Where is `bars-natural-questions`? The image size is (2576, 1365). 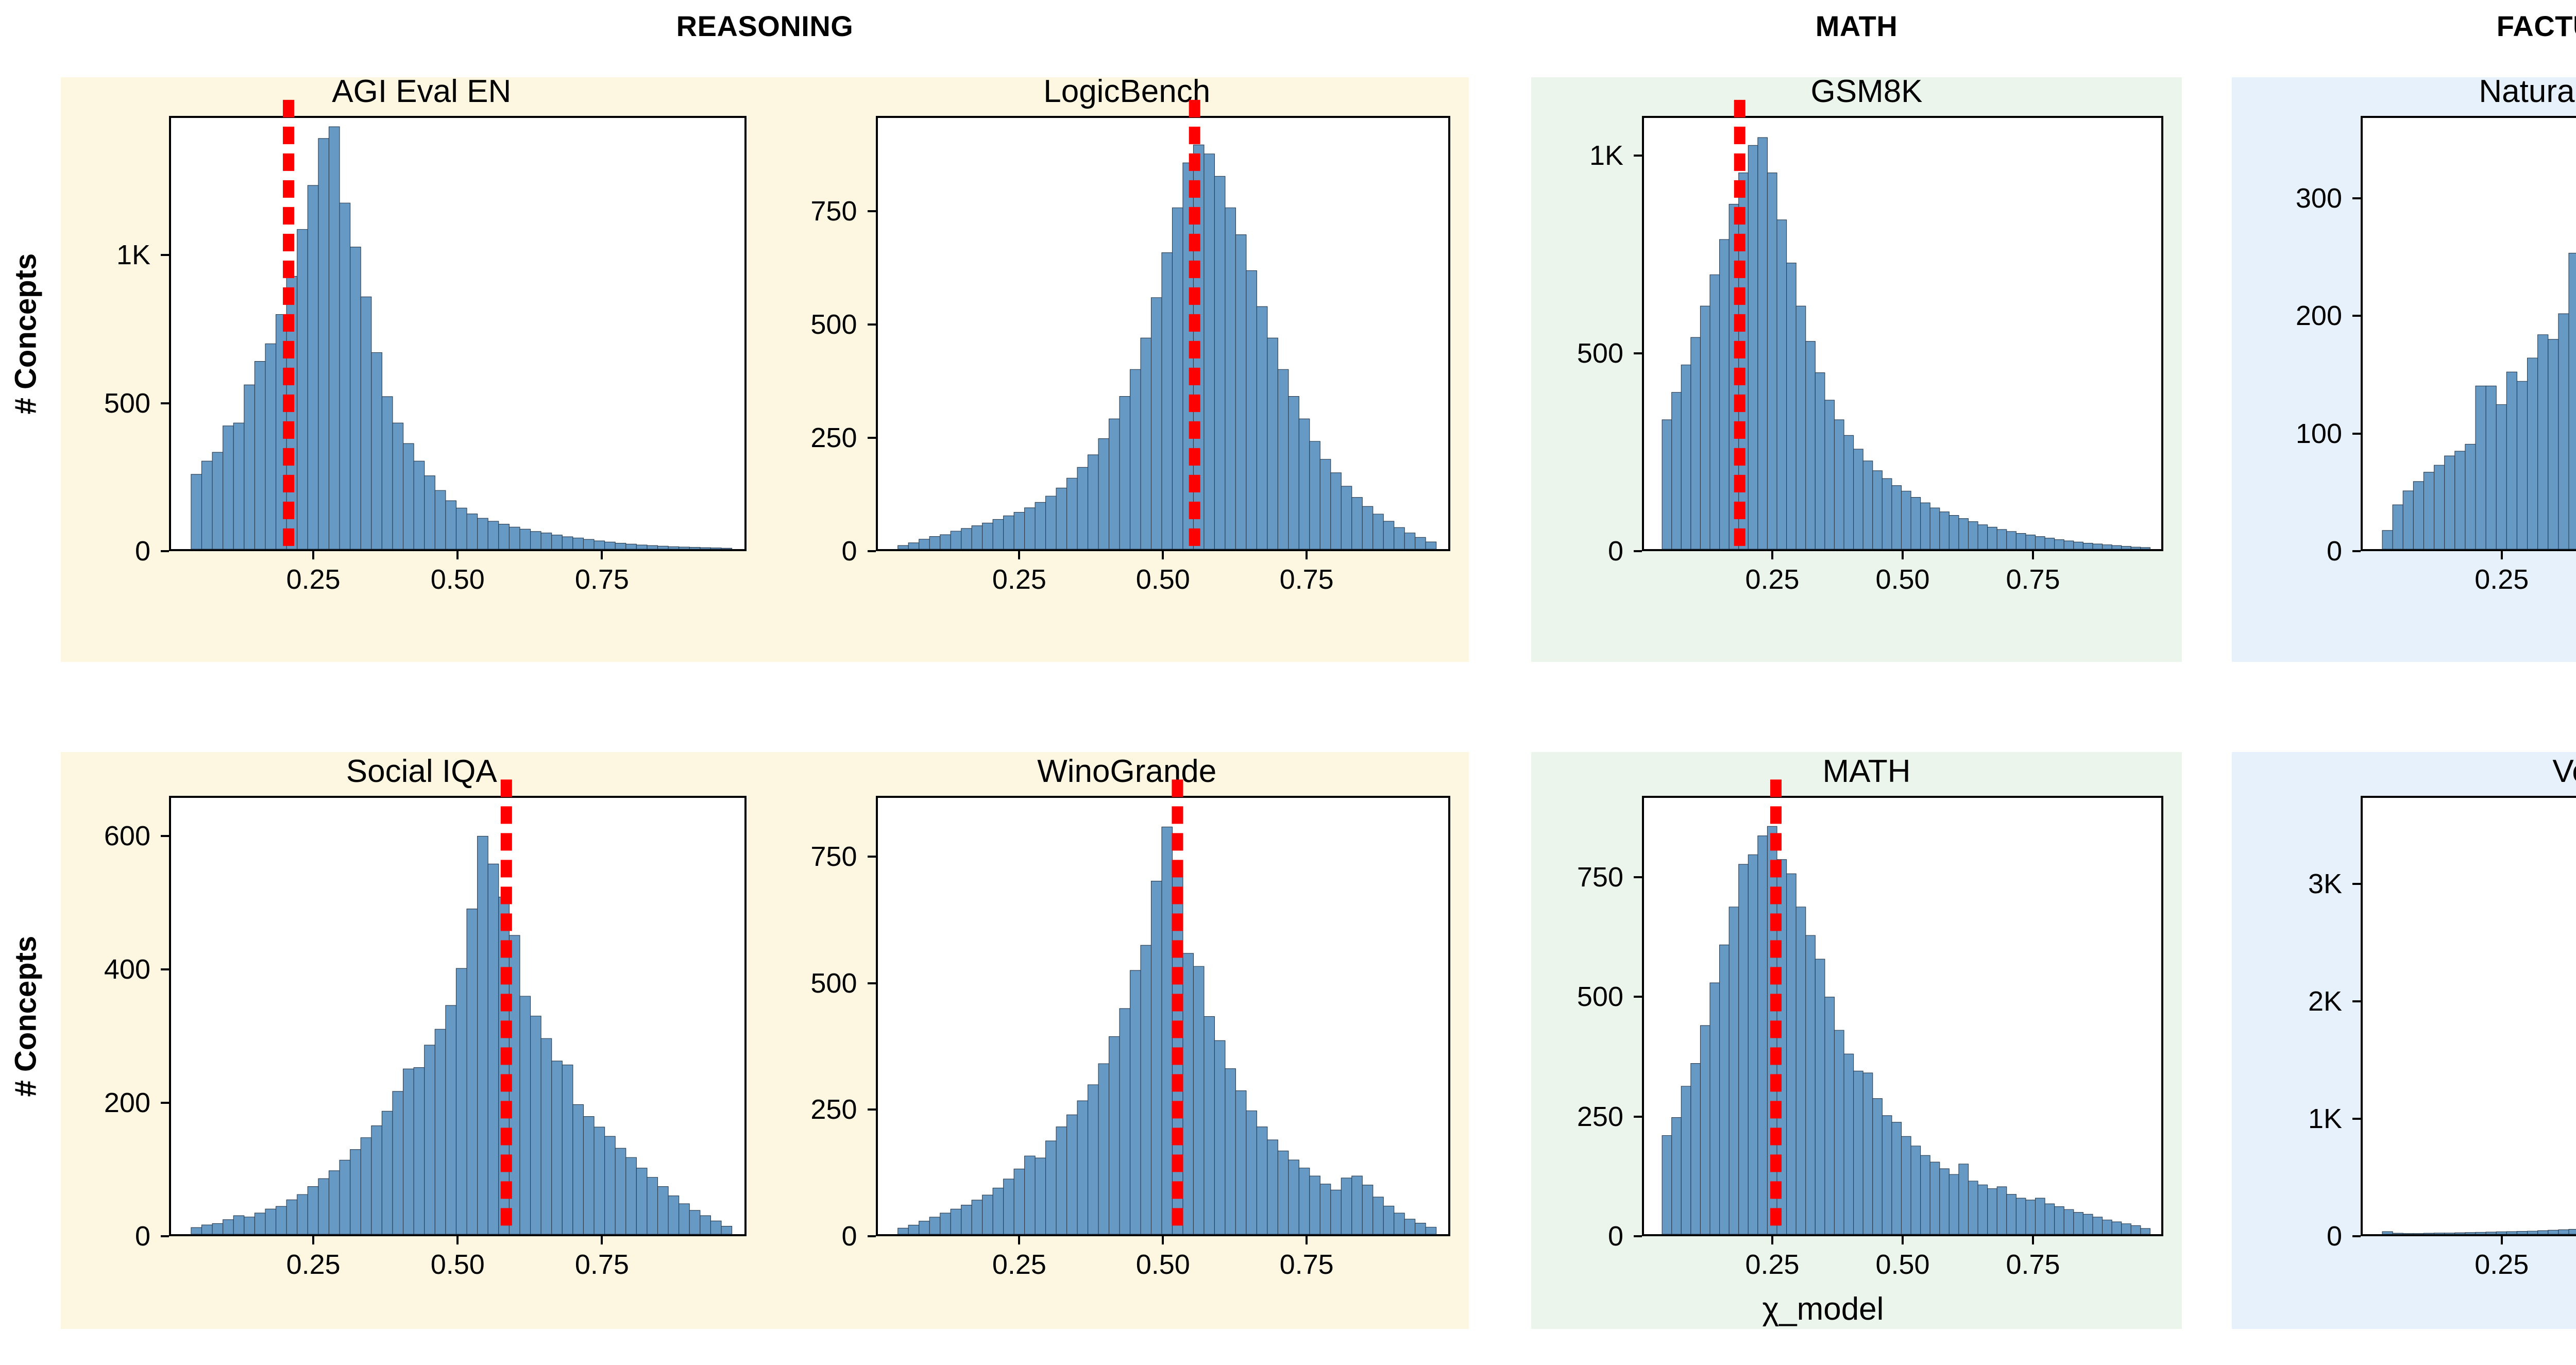
bars-natural-questions is located at coordinates (2479, 348).